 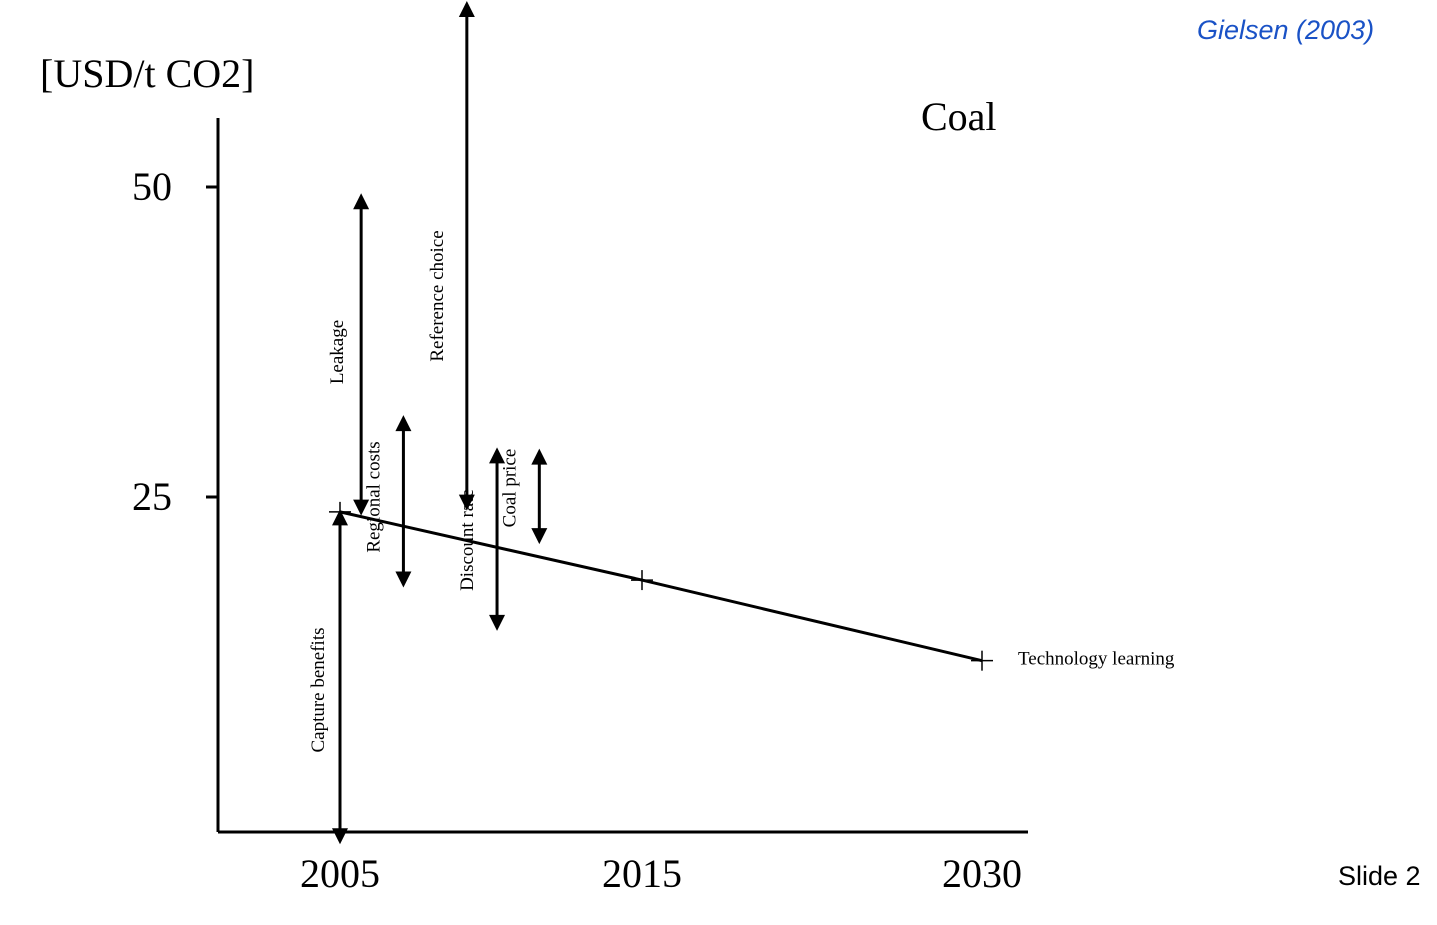 I want to click on range-head-bottom-reference-choice, so click(x=466, y=502).